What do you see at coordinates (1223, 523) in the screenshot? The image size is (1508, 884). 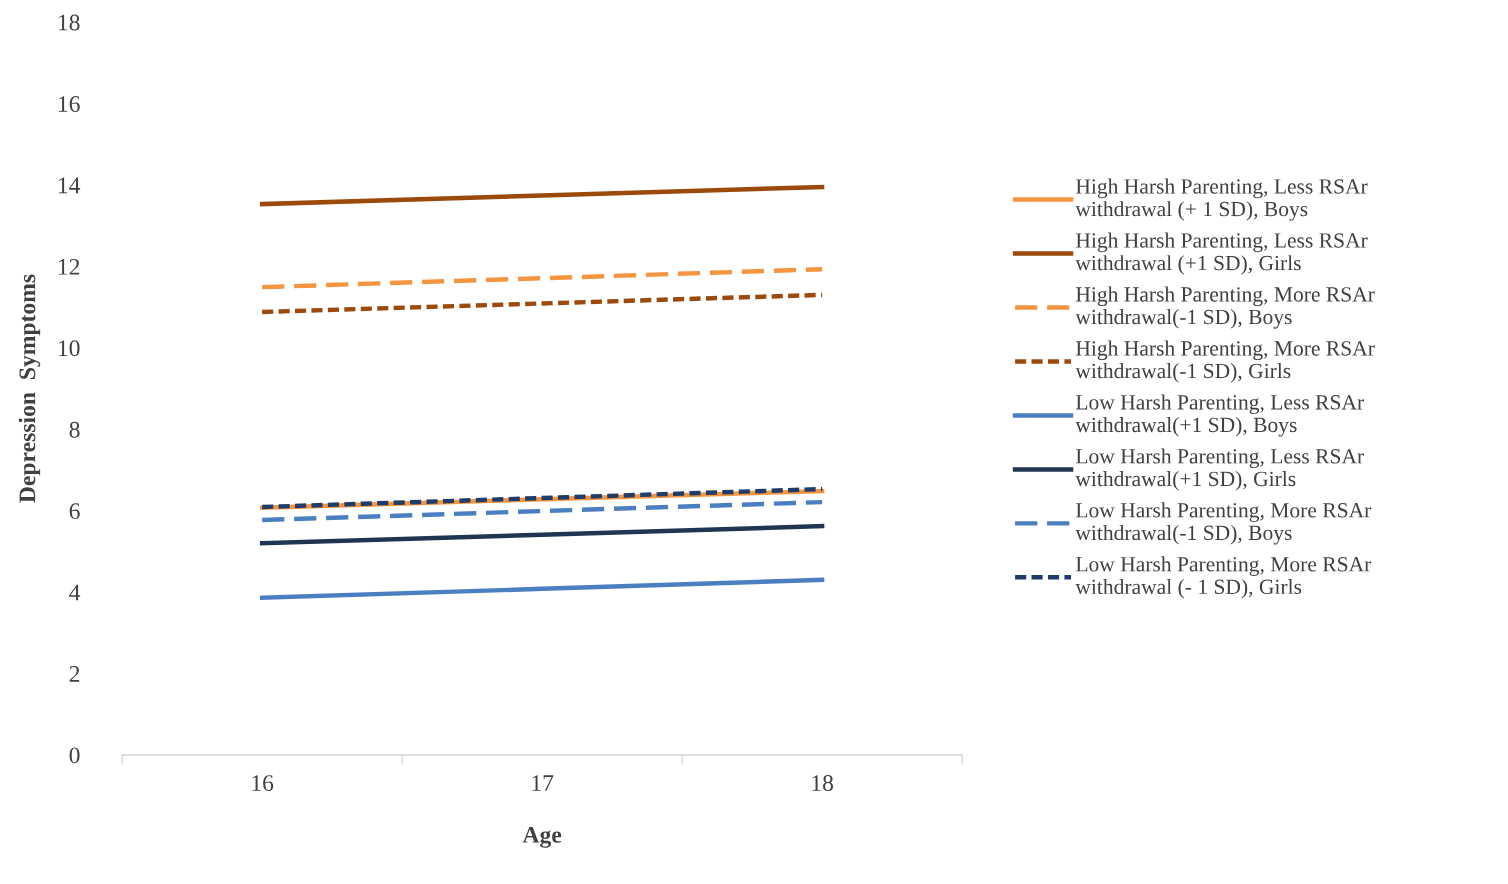 I see `legend-label: Low Harsh Parenting, More RSAr withdrawal(-1 SD), Boys` at bounding box center [1223, 523].